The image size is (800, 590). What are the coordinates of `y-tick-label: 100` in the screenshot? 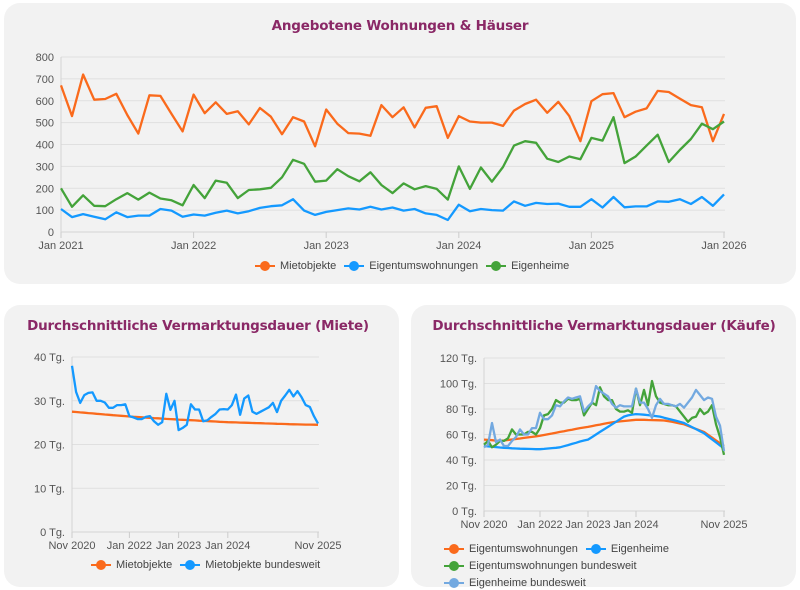 It's located at (45, 211).